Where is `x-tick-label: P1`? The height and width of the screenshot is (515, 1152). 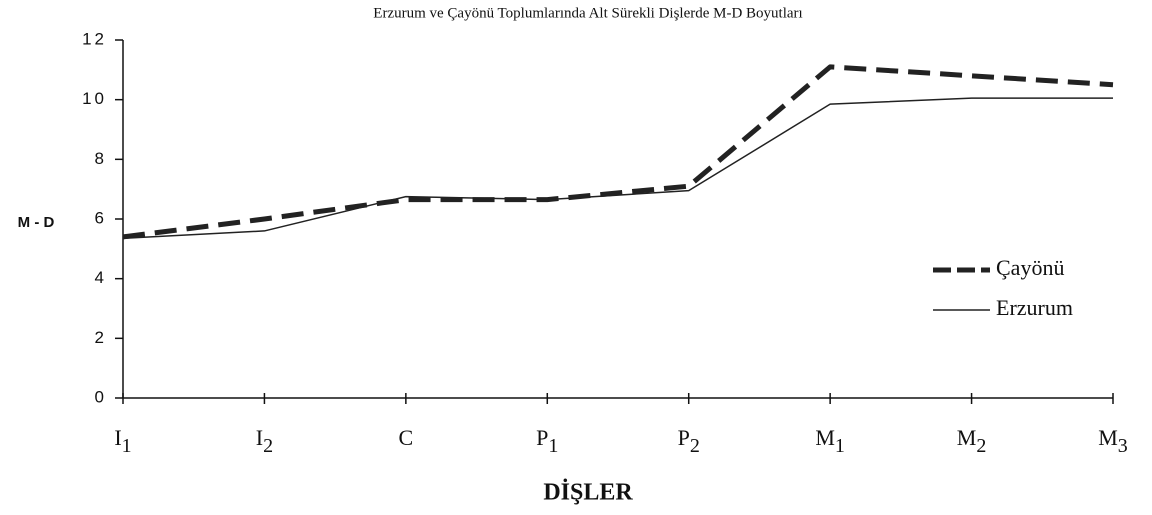 x-tick-label: P1 is located at coordinates (547, 441).